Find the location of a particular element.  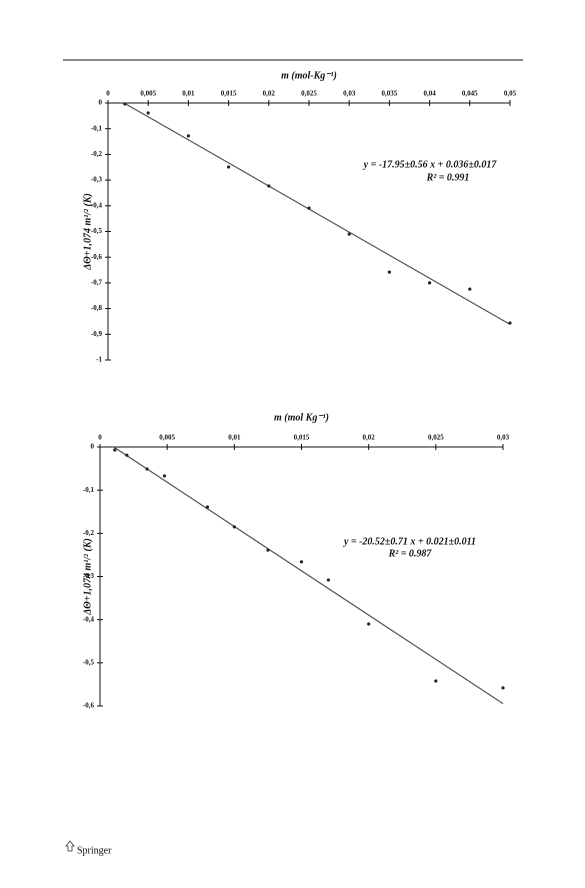

footer-text: Springer is located at coordinates (94, 850).